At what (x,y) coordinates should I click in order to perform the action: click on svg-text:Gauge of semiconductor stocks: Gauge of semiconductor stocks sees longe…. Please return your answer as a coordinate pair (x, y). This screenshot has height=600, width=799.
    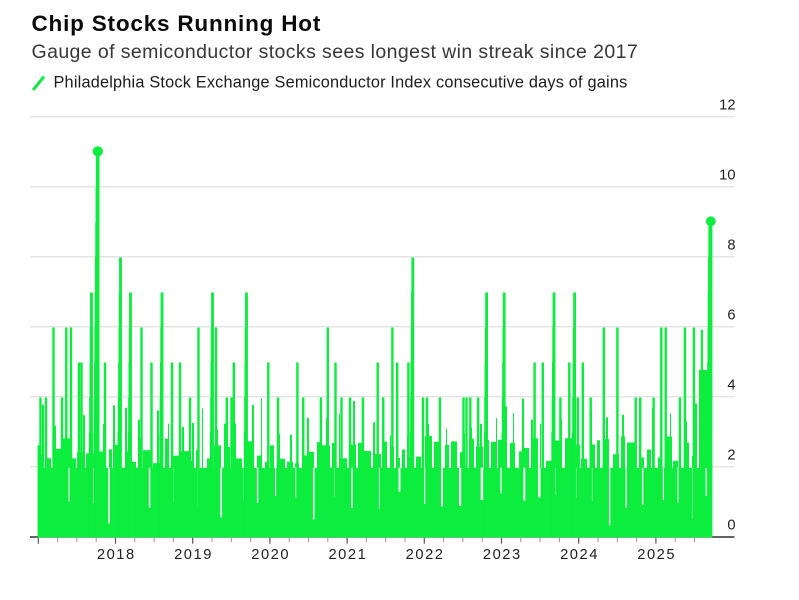
    Looking at the image, I should click on (335, 52).